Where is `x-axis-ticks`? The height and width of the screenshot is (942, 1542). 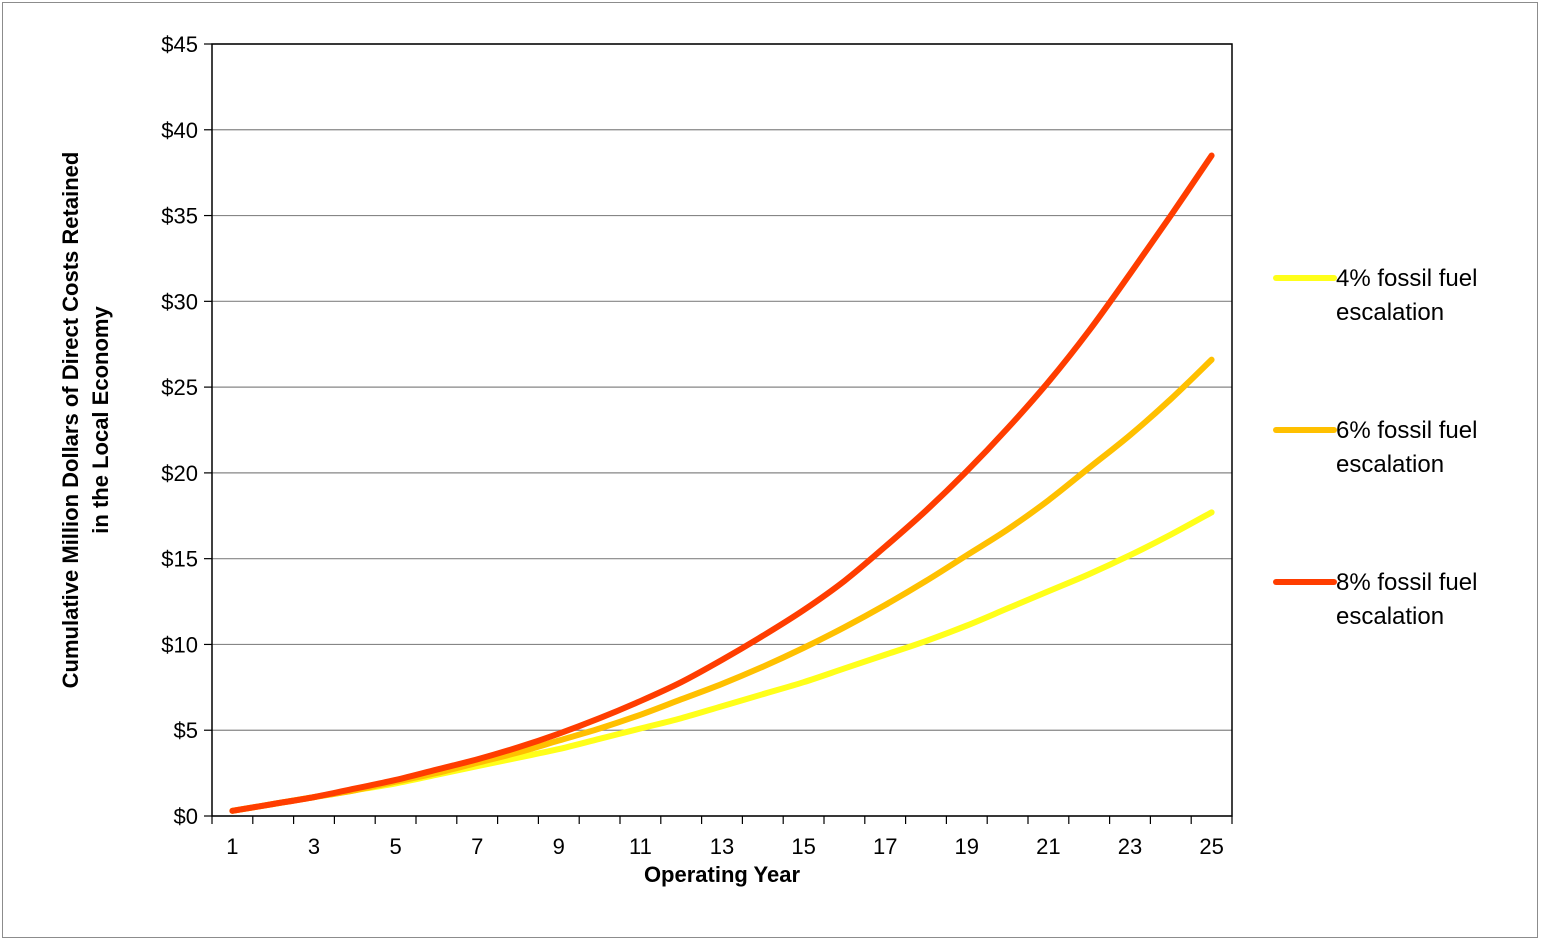
x-axis-ticks is located at coordinates (722, 820).